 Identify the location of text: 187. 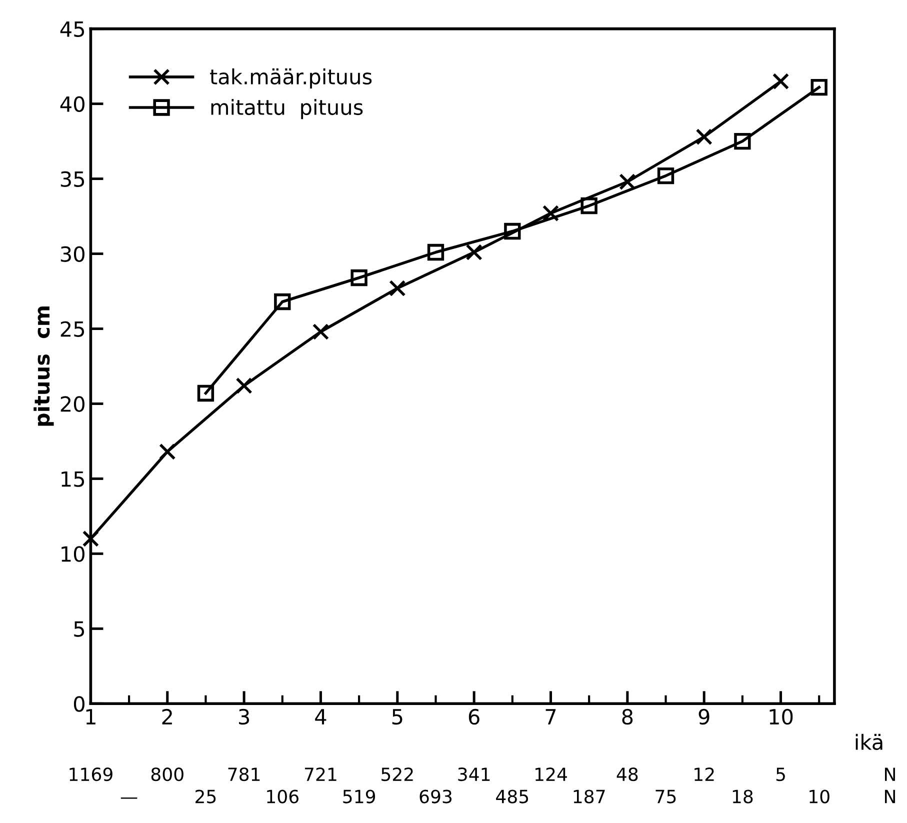
(589, 797).